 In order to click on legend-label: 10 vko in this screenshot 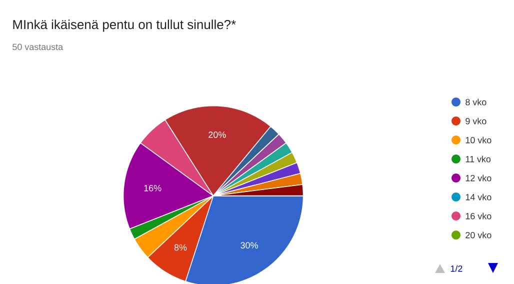, I will do `click(479, 140)`.